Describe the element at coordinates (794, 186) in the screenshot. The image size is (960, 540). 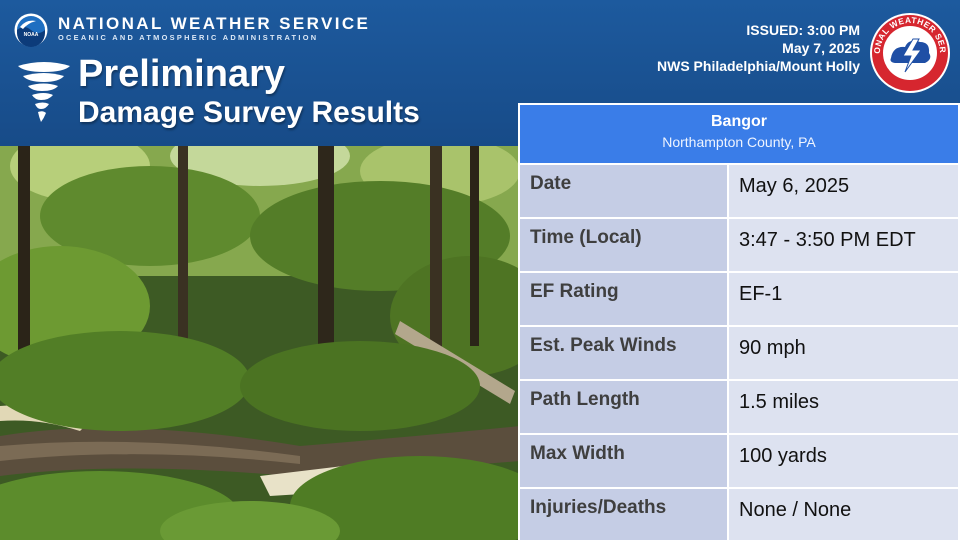
I see `row-value: May 6, 2025` at that location.